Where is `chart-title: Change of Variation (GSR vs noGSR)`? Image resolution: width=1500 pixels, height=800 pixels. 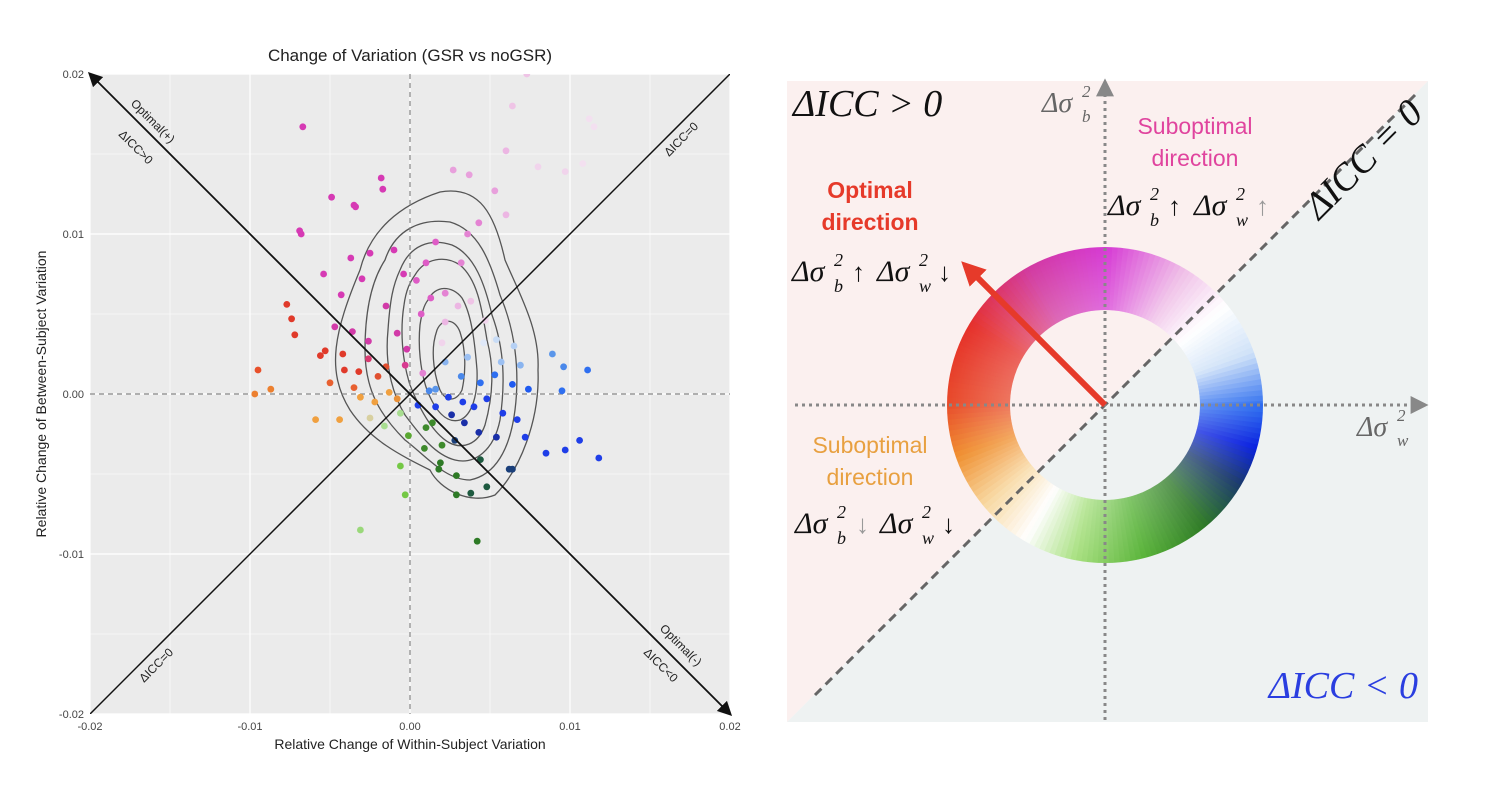 chart-title: Change of Variation (GSR vs noGSR) is located at coordinates (410, 55).